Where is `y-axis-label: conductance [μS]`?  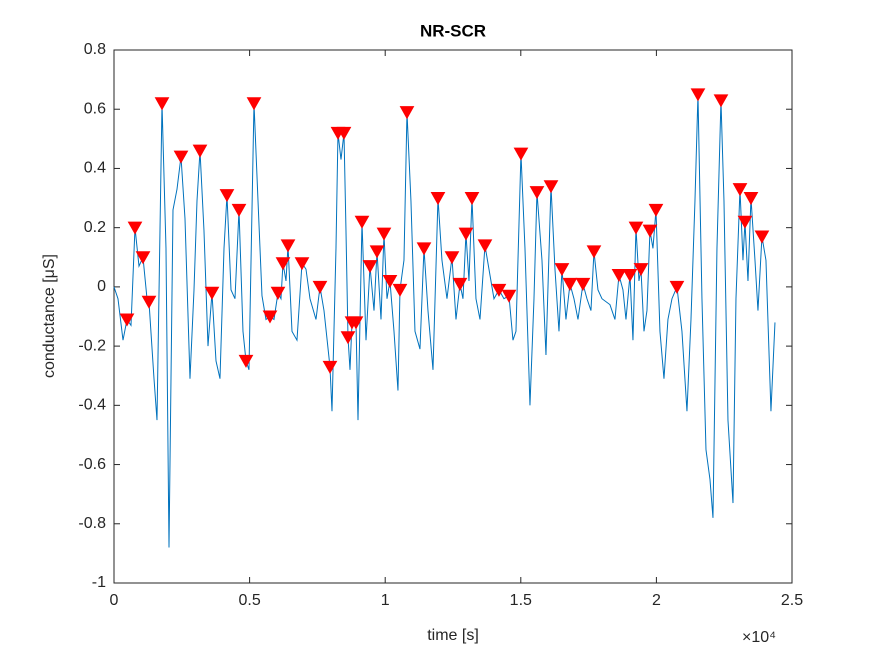
y-axis-label: conductance [μS] is located at coordinates (49, 316).